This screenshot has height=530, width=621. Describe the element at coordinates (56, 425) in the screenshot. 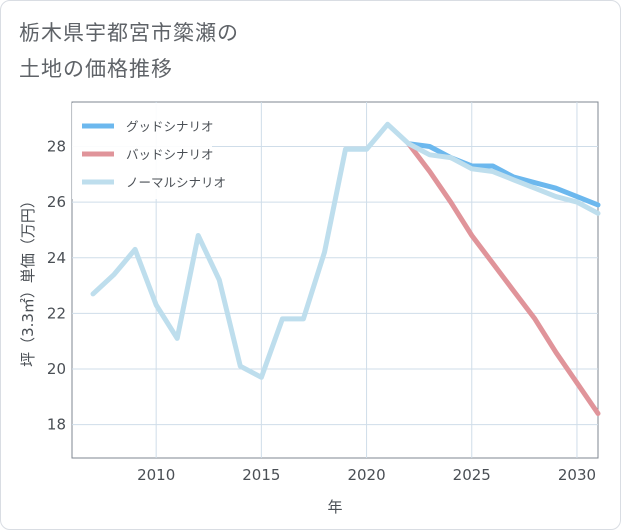

I see `y-tick-label: 18` at that location.